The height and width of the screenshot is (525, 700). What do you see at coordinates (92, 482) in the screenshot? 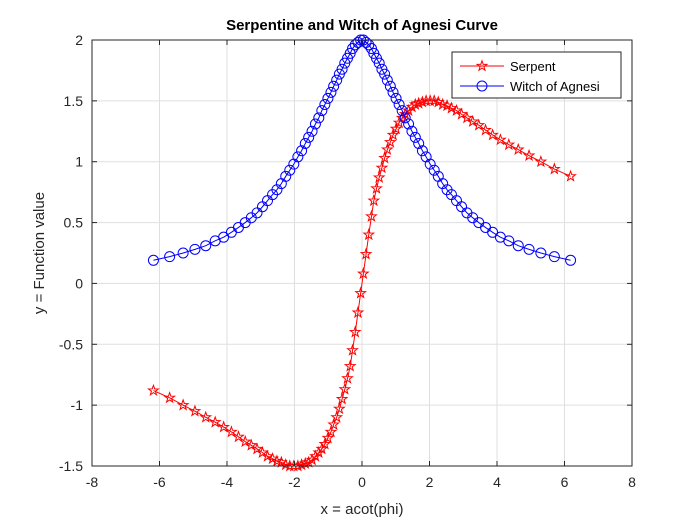
I see `x-tick-label: -8` at bounding box center [92, 482].